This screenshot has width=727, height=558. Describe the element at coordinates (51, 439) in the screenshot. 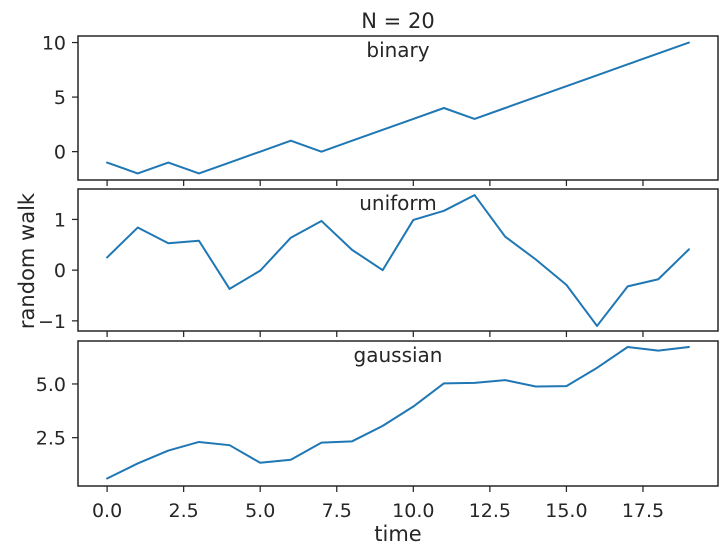

I see `gaussian-ytick-label: 2.5` at that location.